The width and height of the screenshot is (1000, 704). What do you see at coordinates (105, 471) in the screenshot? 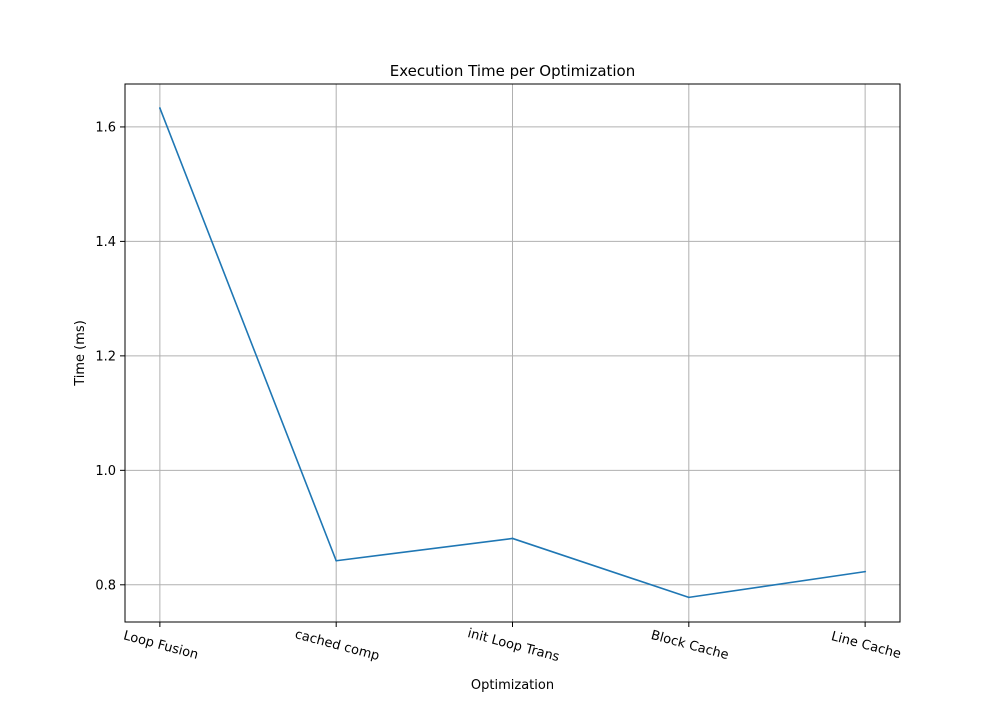
I see `y-tick-label: 1.0` at bounding box center [105, 471].